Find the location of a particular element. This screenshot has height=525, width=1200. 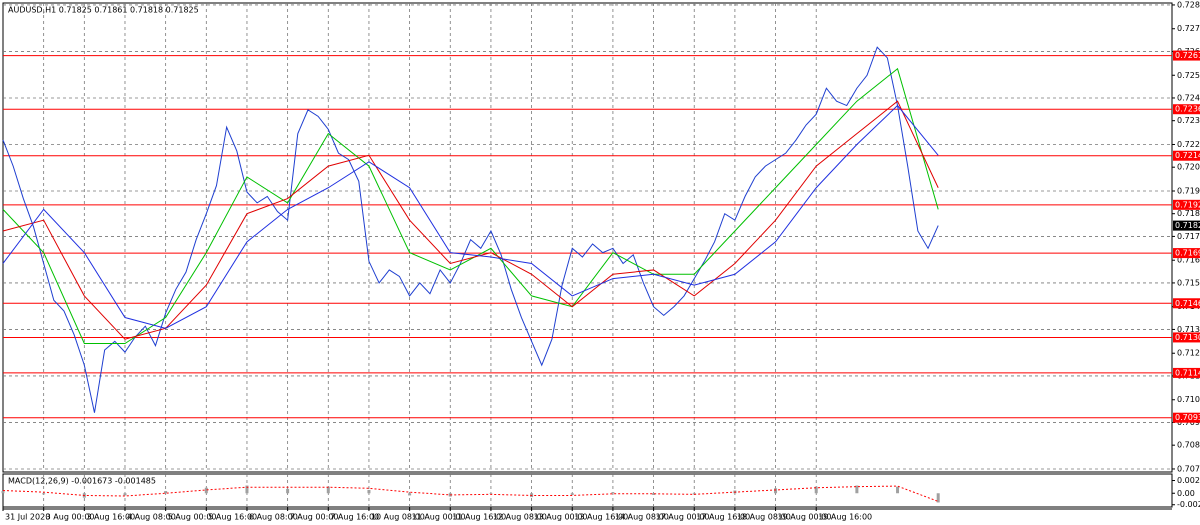

y-tick-label: 0.71345 is located at coordinates (1188, 329).